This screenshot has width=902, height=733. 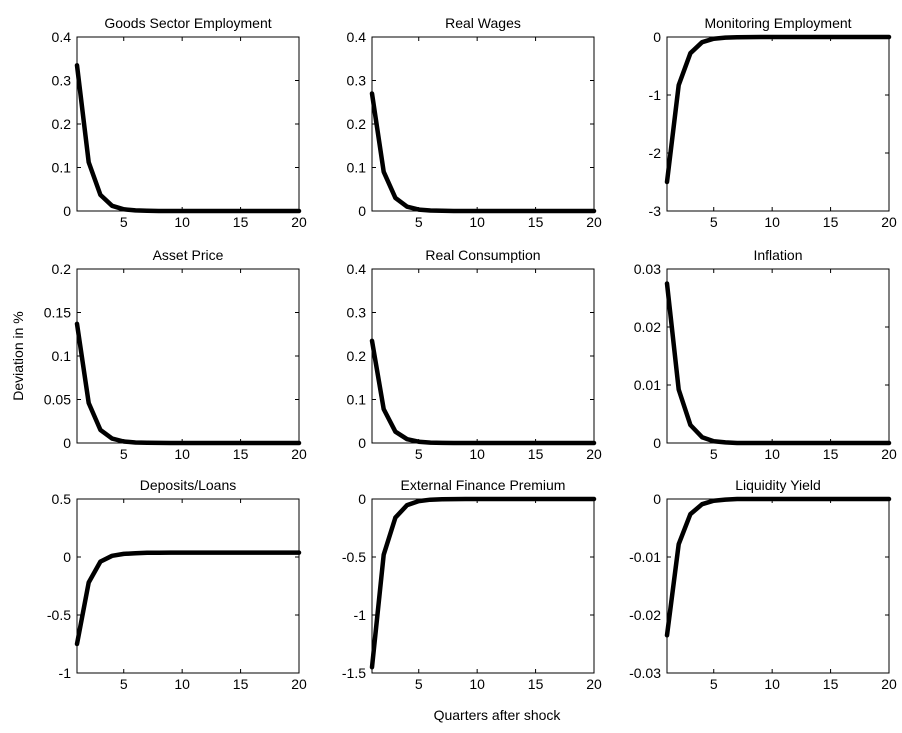 I want to click on panel-3-ytick-label: -2, so click(x=655, y=153).